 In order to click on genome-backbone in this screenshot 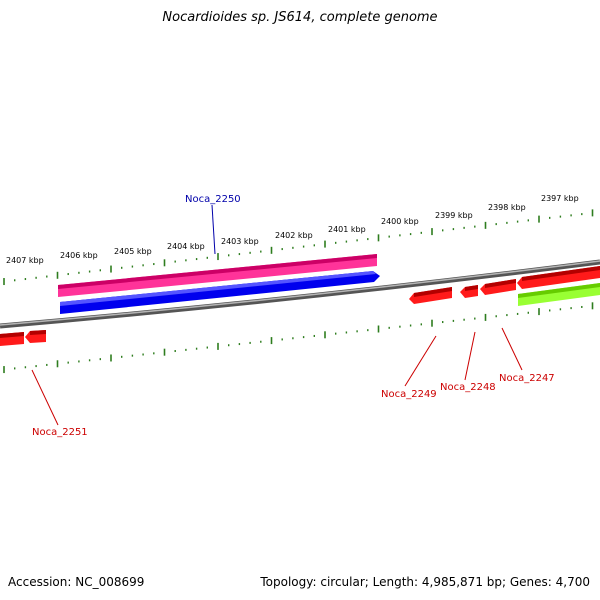, I will do `click(300, 294)`.